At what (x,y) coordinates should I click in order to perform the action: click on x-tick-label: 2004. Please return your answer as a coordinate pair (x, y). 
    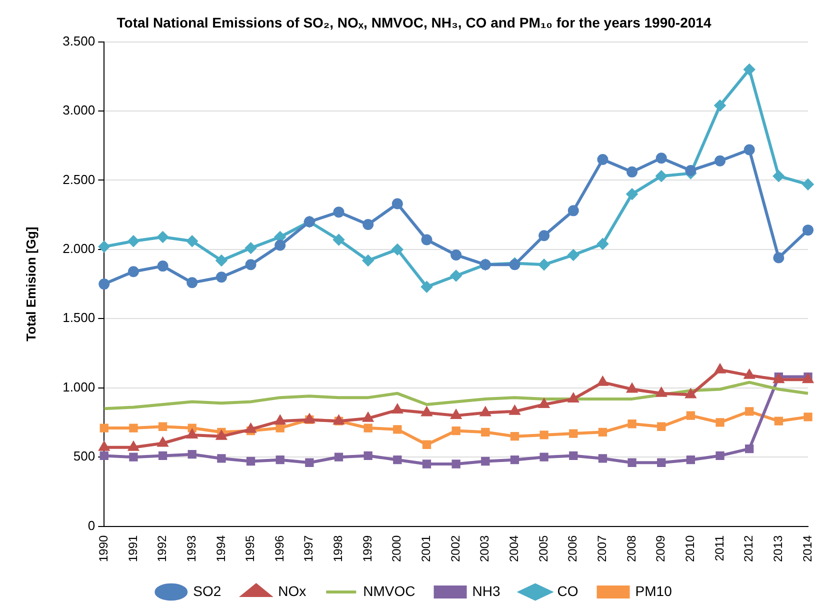
    Looking at the image, I should click on (514, 548).